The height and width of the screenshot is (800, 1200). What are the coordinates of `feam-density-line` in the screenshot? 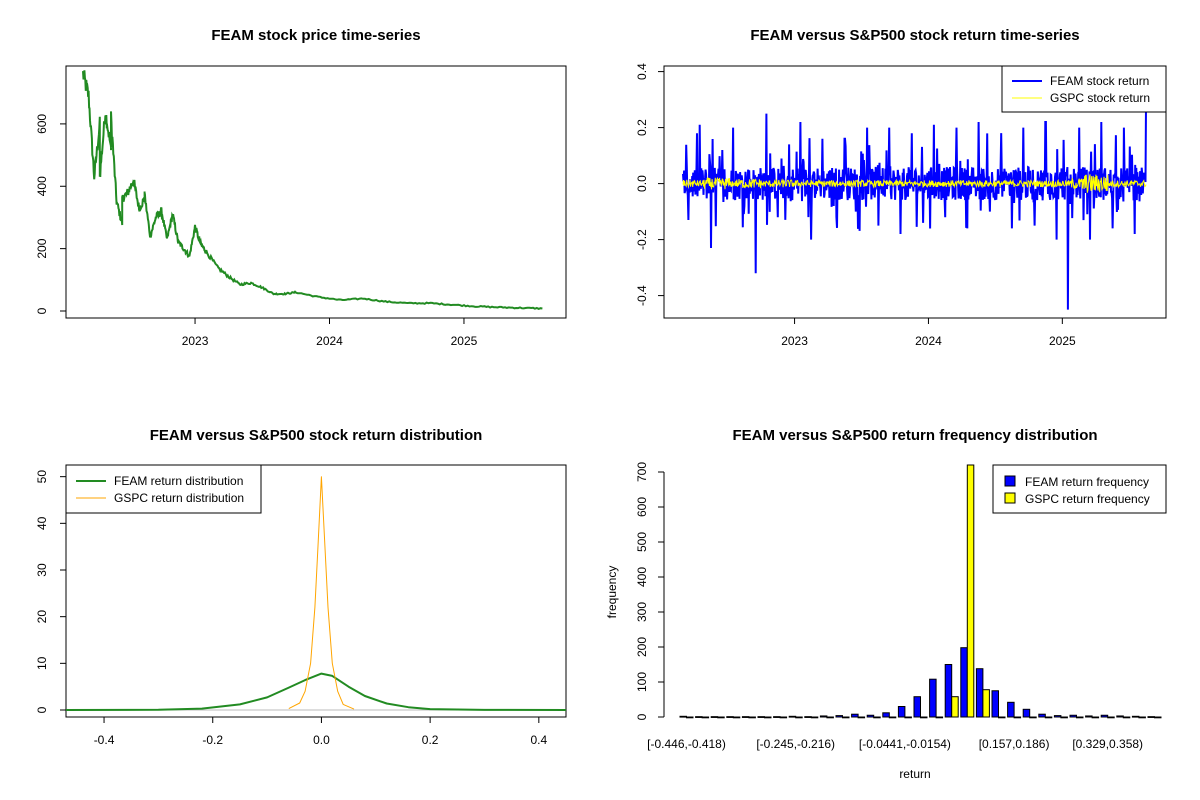 It's located at (316, 691).